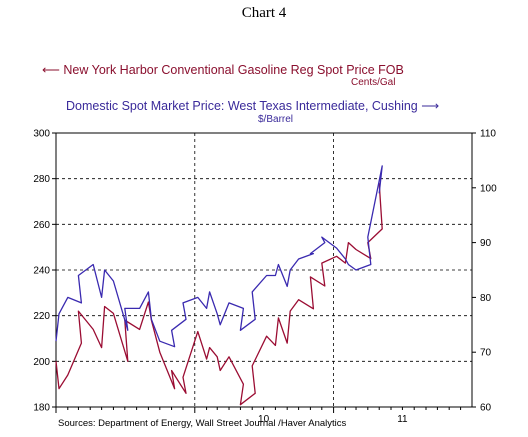 The image size is (528, 437). What do you see at coordinates (276, 119) in the screenshot?
I see `wti-unit-label: $/Barrel` at bounding box center [276, 119].